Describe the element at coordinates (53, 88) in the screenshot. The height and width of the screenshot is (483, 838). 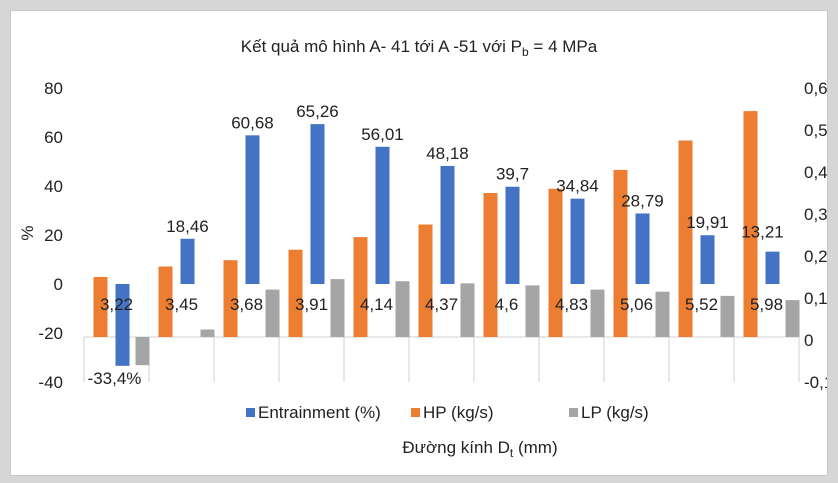
I see `y-tick-label: 80` at that location.